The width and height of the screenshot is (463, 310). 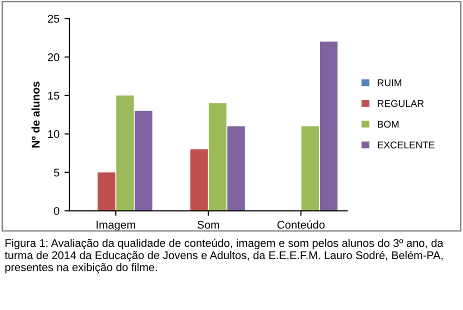 I want to click on y-tick-label: 20, so click(x=54, y=57).